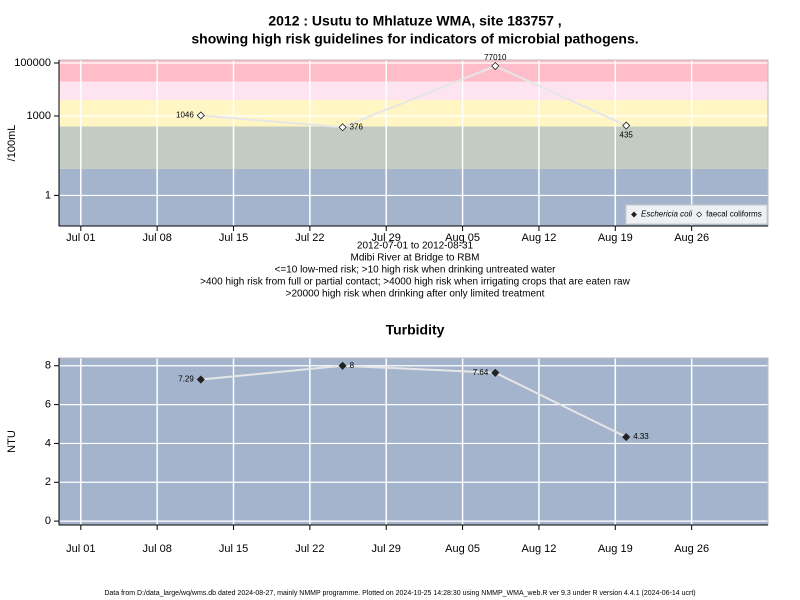 The height and width of the screenshot is (600, 800). I want to click on data-label: 7.64, so click(481, 372).